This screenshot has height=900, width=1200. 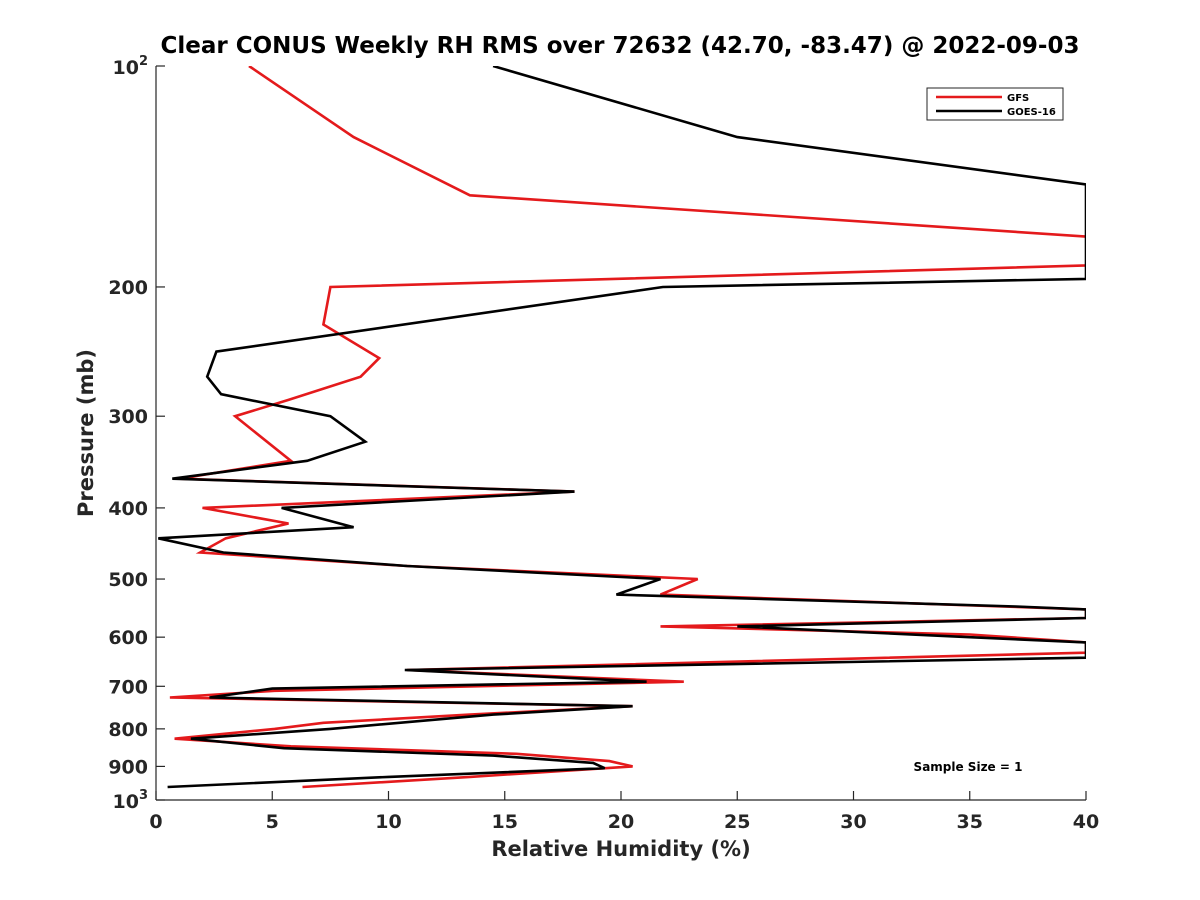 What do you see at coordinates (128, 417) in the screenshot?
I see `y-tick-label: 300` at bounding box center [128, 417].